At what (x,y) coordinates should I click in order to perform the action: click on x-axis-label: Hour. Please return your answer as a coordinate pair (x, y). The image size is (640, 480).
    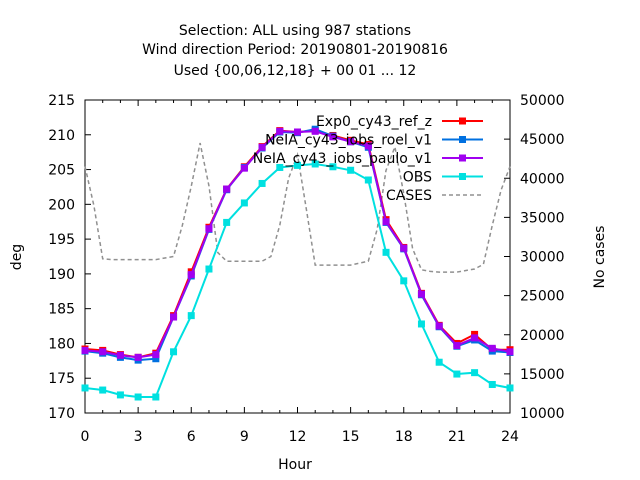
    Looking at the image, I should click on (295, 465).